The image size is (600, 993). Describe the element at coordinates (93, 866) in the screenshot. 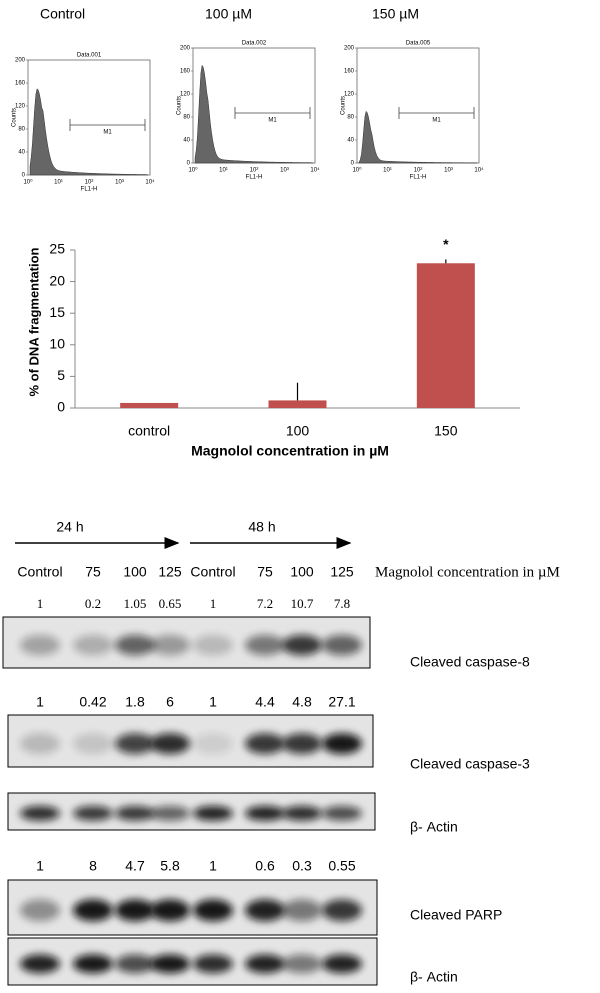

I see `band-quantification: 8` at that location.